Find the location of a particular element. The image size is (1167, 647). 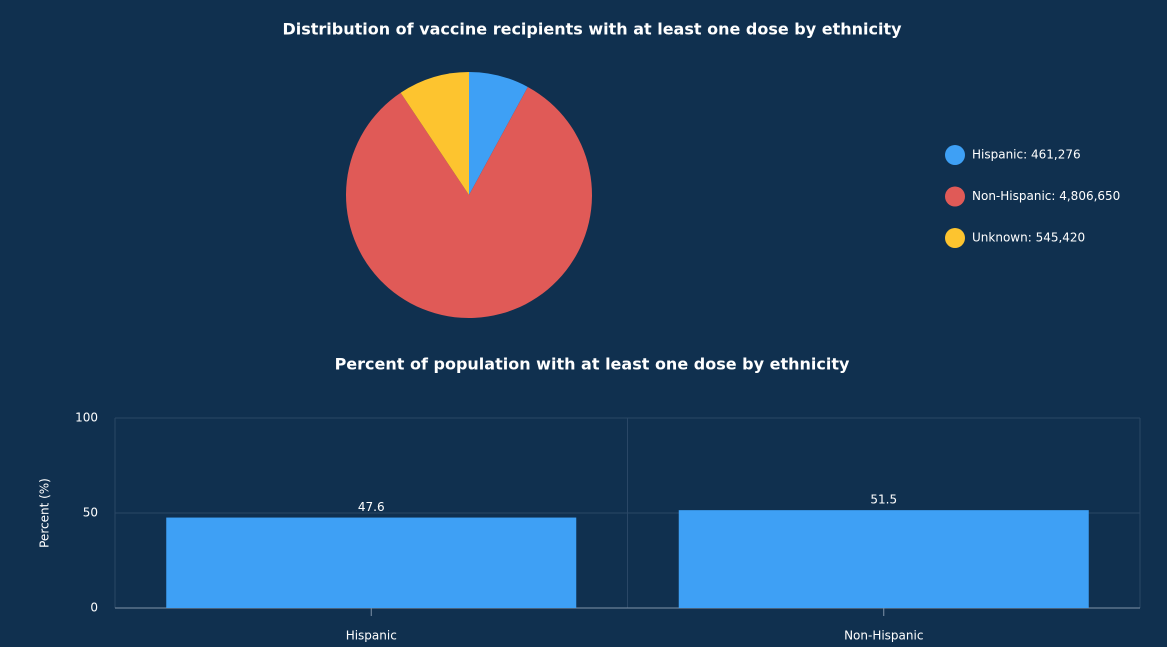

value-label: 47.6 is located at coordinates (371, 507).